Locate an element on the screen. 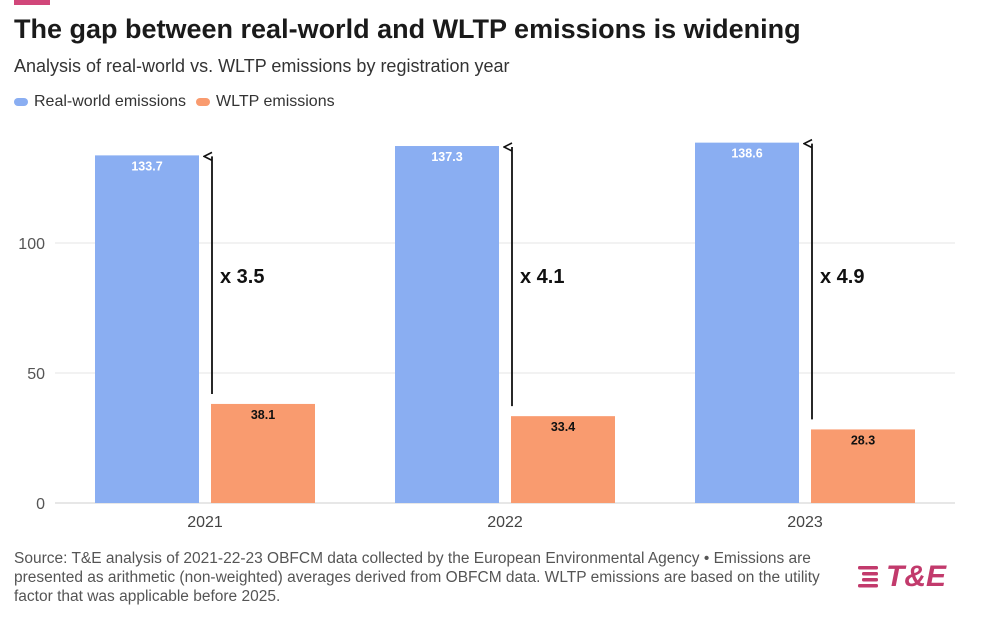 This screenshot has height=620, width=1000. x-tick-label: 2023 is located at coordinates (805, 522).